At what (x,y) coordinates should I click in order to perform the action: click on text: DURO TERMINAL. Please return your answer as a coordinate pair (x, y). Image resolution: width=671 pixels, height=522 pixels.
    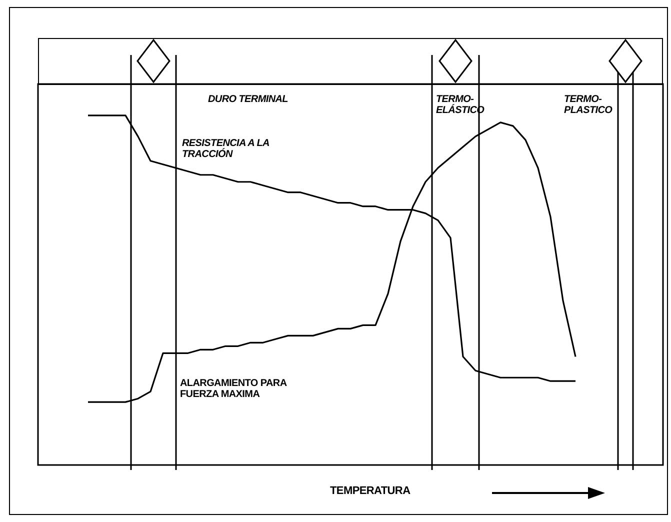
    Looking at the image, I should click on (248, 99).